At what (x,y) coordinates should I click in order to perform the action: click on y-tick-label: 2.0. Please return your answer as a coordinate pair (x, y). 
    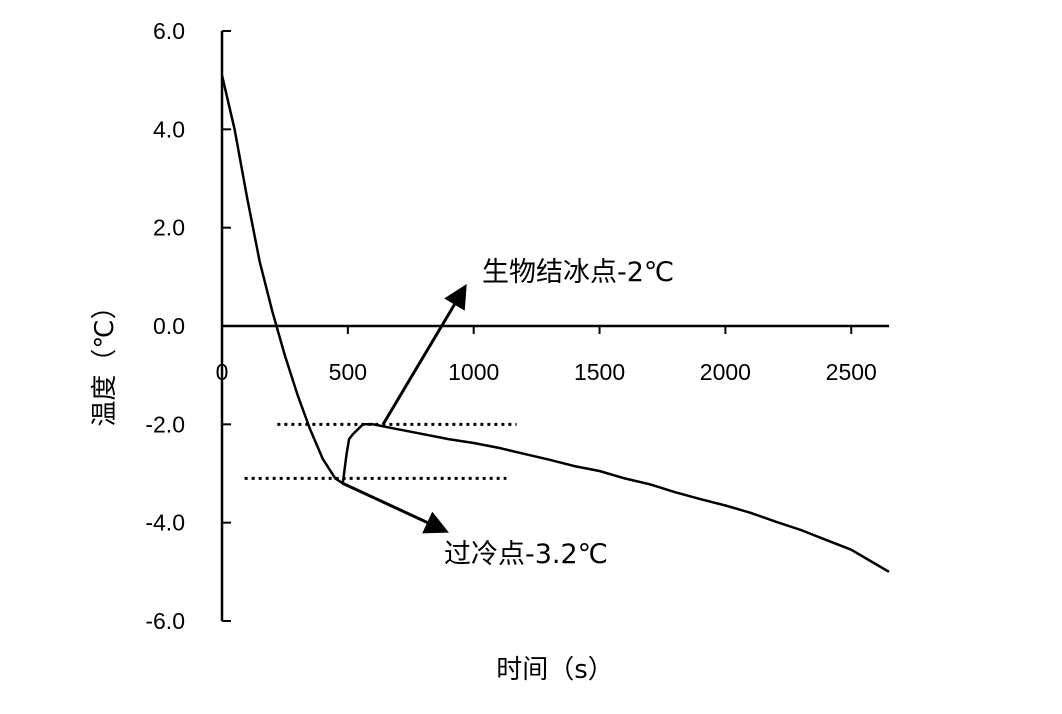
    Looking at the image, I should click on (169, 228).